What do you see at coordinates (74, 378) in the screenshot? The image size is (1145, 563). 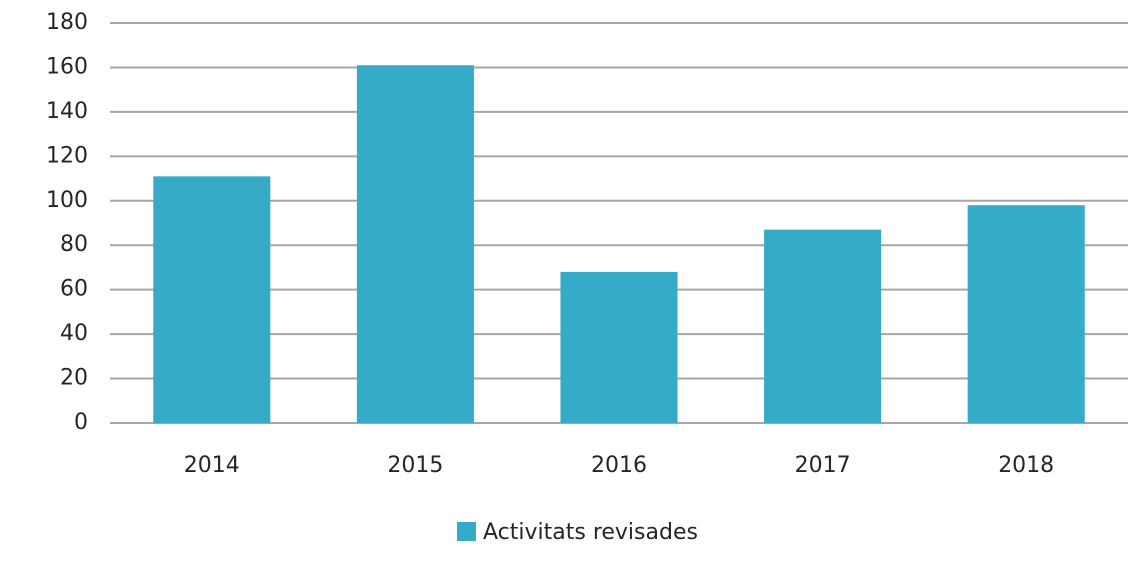 I see `y-tick-label: 20` at bounding box center [74, 378].